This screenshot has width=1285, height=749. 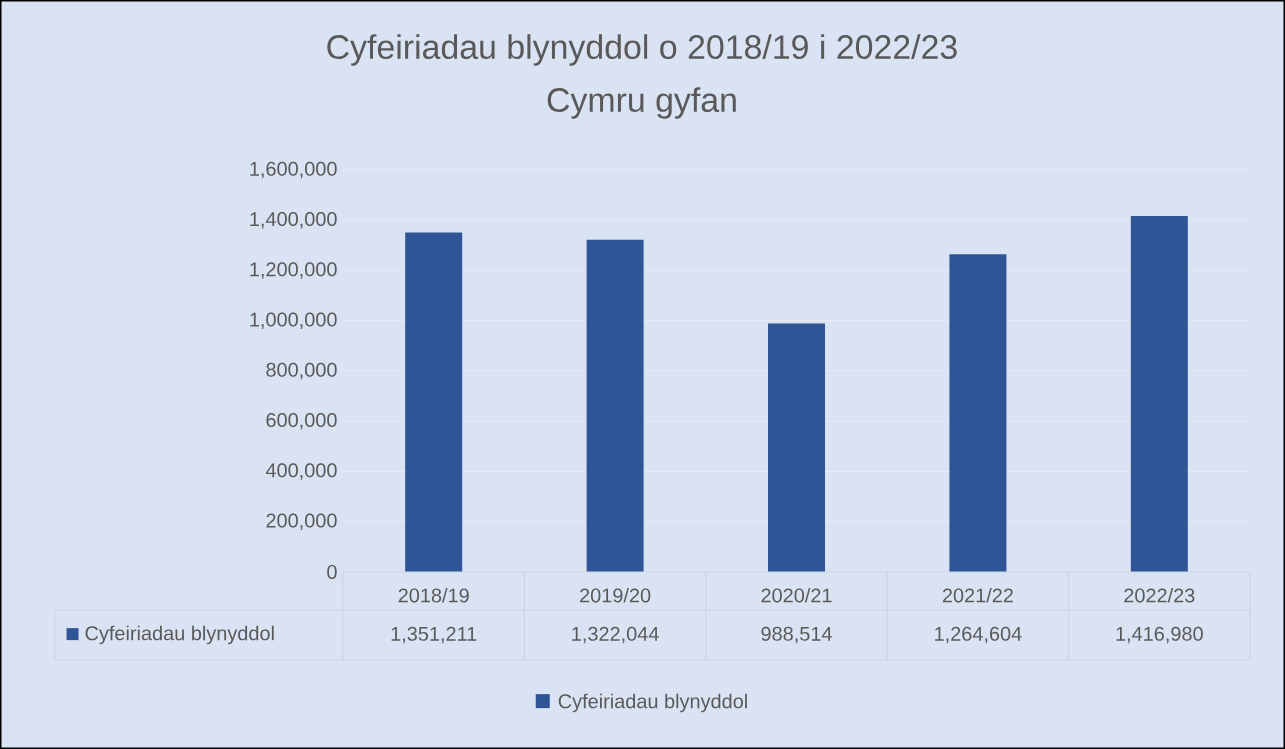 What do you see at coordinates (796, 595) in the screenshot?
I see `x-tick-label: 2020/21` at bounding box center [796, 595].